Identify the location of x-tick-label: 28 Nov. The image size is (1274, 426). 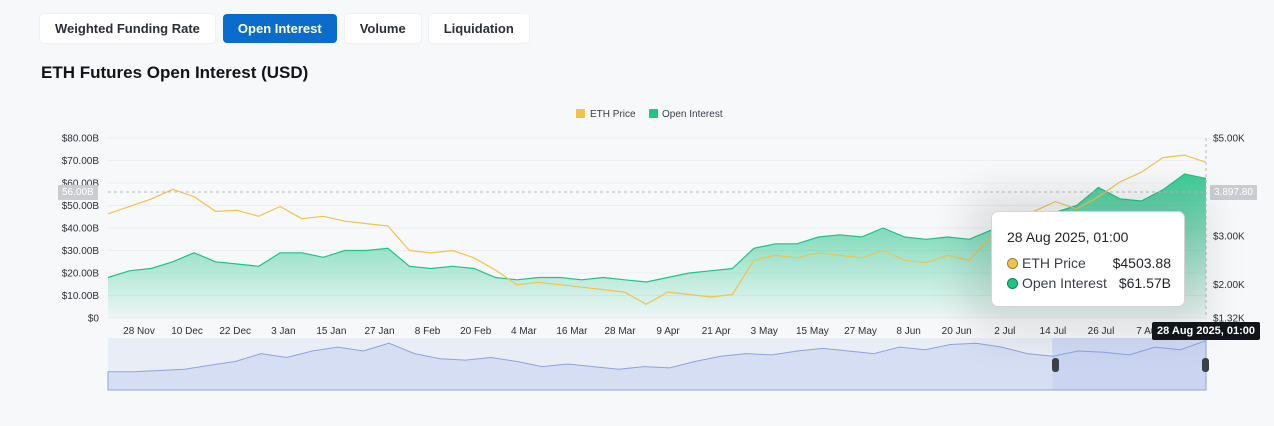
(139, 331).